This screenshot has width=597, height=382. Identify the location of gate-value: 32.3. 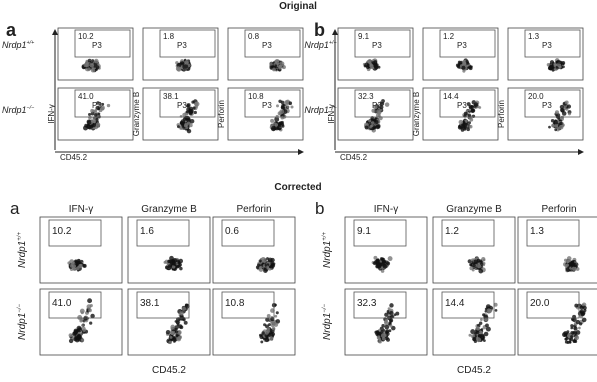
(367, 303).